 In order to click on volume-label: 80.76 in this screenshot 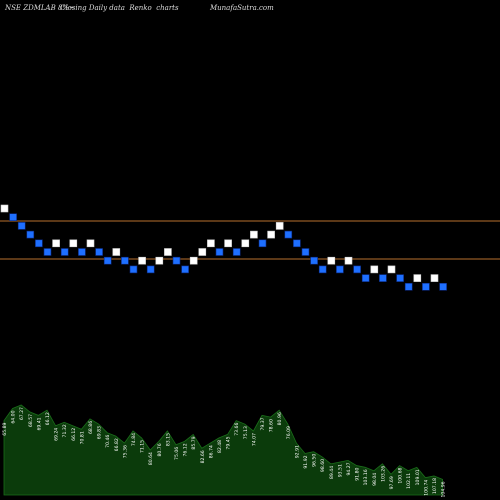, I will do `click(160, 449)`.